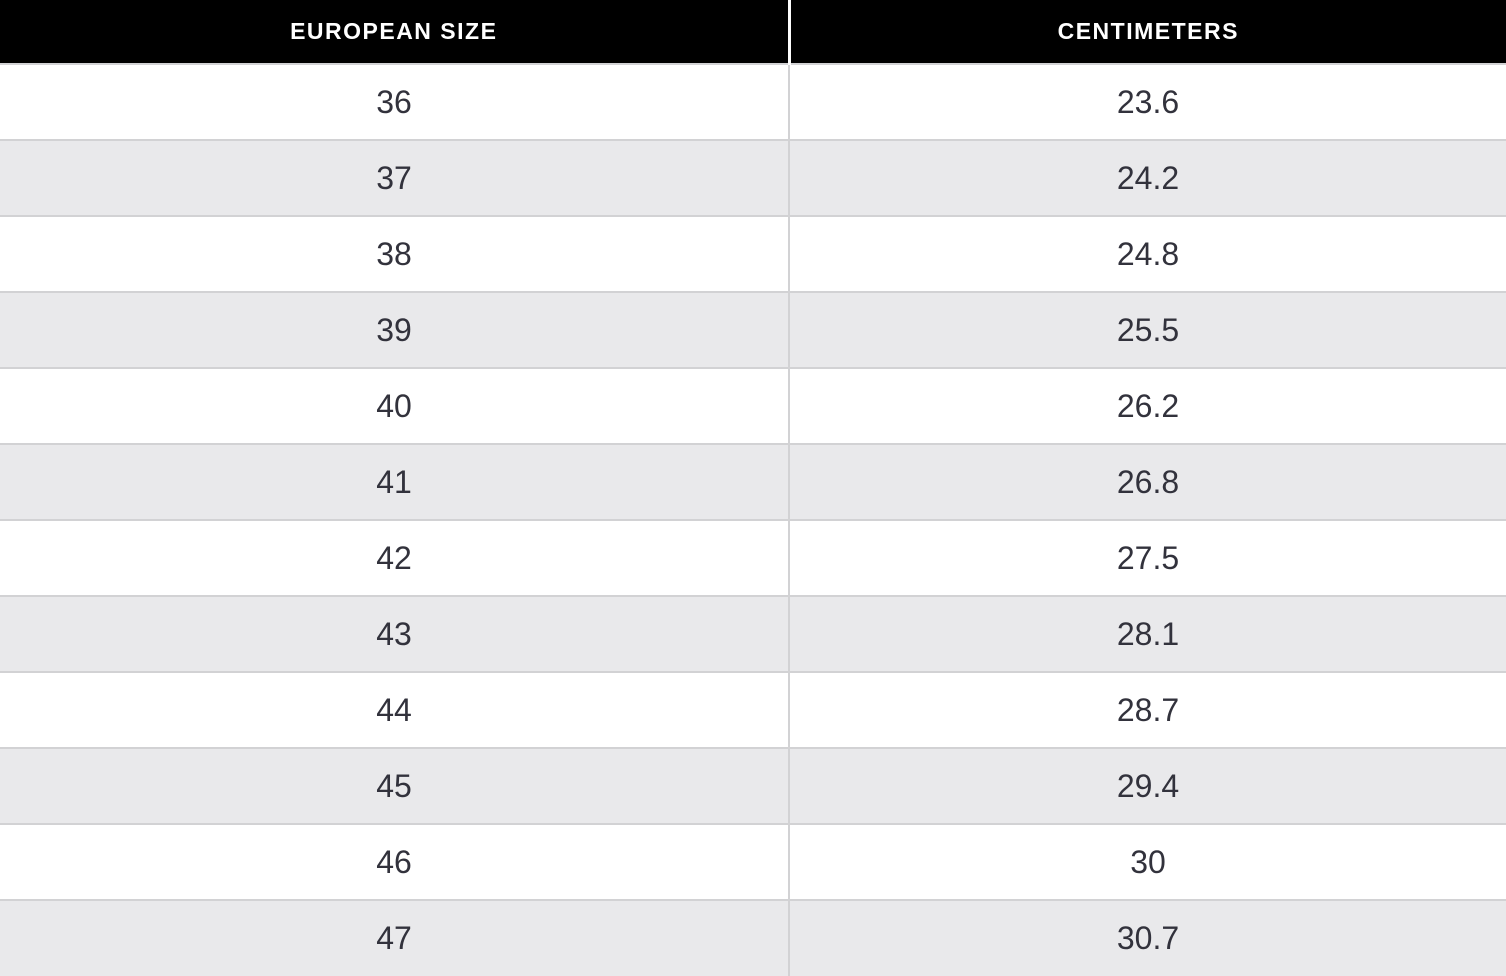  Describe the element at coordinates (1147, 329) in the screenshot. I see `centimeters-cell: 25.5` at that location.